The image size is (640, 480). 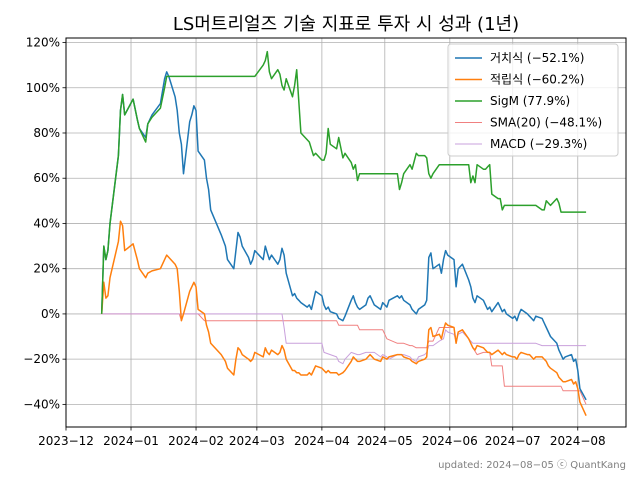 What do you see at coordinates (66, 441) in the screenshot?
I see `x-tick-label: 2023−12` at bounding box center [66, 441].